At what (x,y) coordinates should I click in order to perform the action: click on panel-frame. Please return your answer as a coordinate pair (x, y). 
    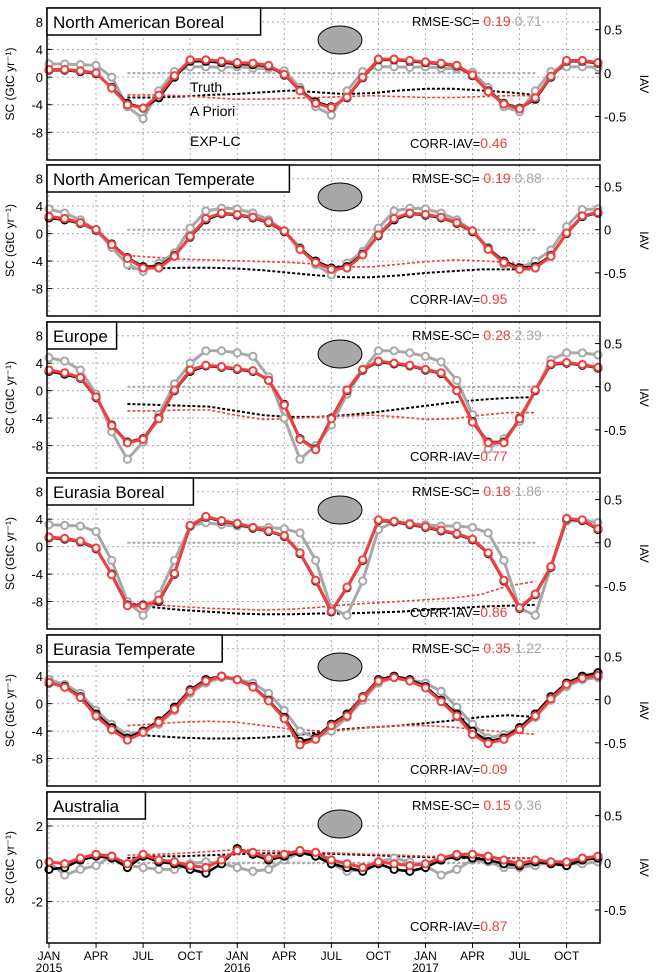
    Looking at the image, I should click on (323, 553).